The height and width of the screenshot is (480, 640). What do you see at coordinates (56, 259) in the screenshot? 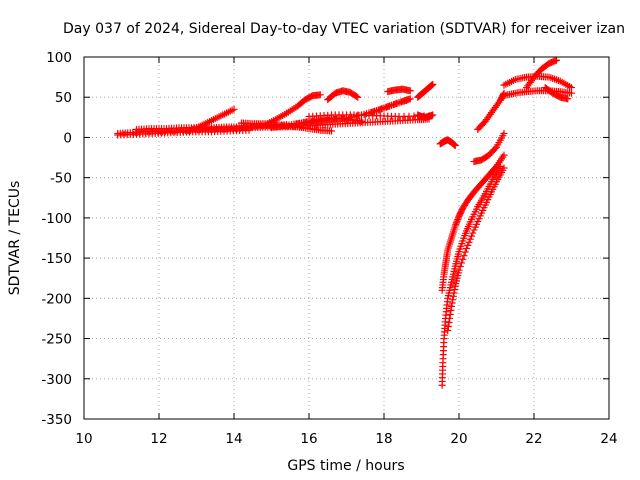
I see `y-tick-label: -150` at bounding box center [56, 259].